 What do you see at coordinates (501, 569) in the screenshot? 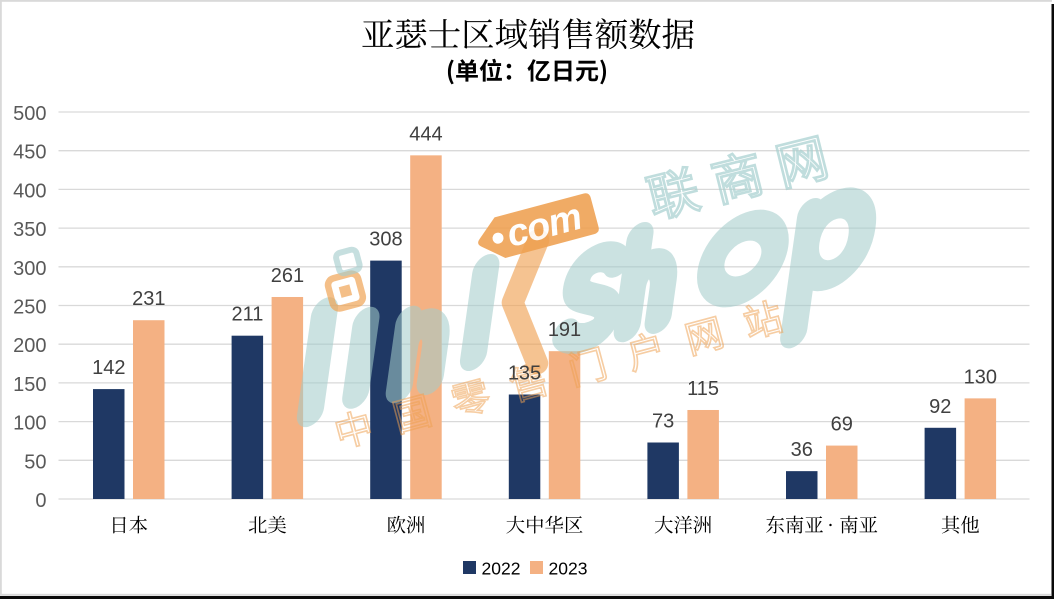
I see `svg-text: 2022` at bounding box center [501, 569].